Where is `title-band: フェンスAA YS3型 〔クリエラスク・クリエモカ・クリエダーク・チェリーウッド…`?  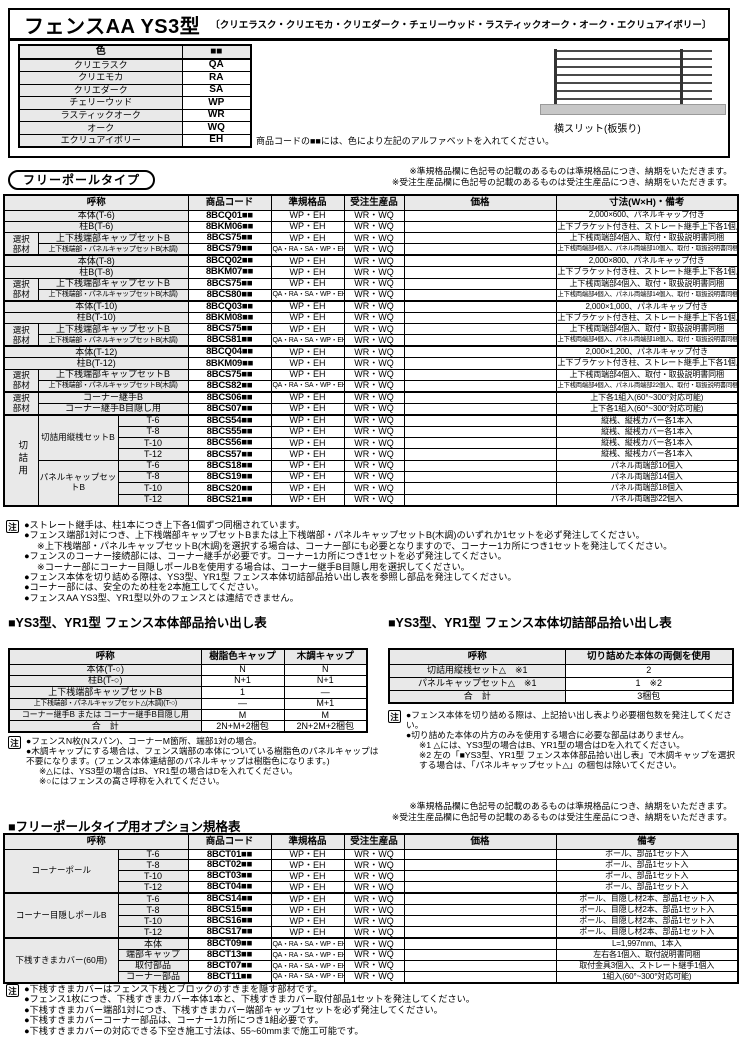
title-band: フェンスAA YS3型 〔クリエラスク・クリエモカ・クリエダーク・チェリーウッド… is located at coordinates (369, 25).